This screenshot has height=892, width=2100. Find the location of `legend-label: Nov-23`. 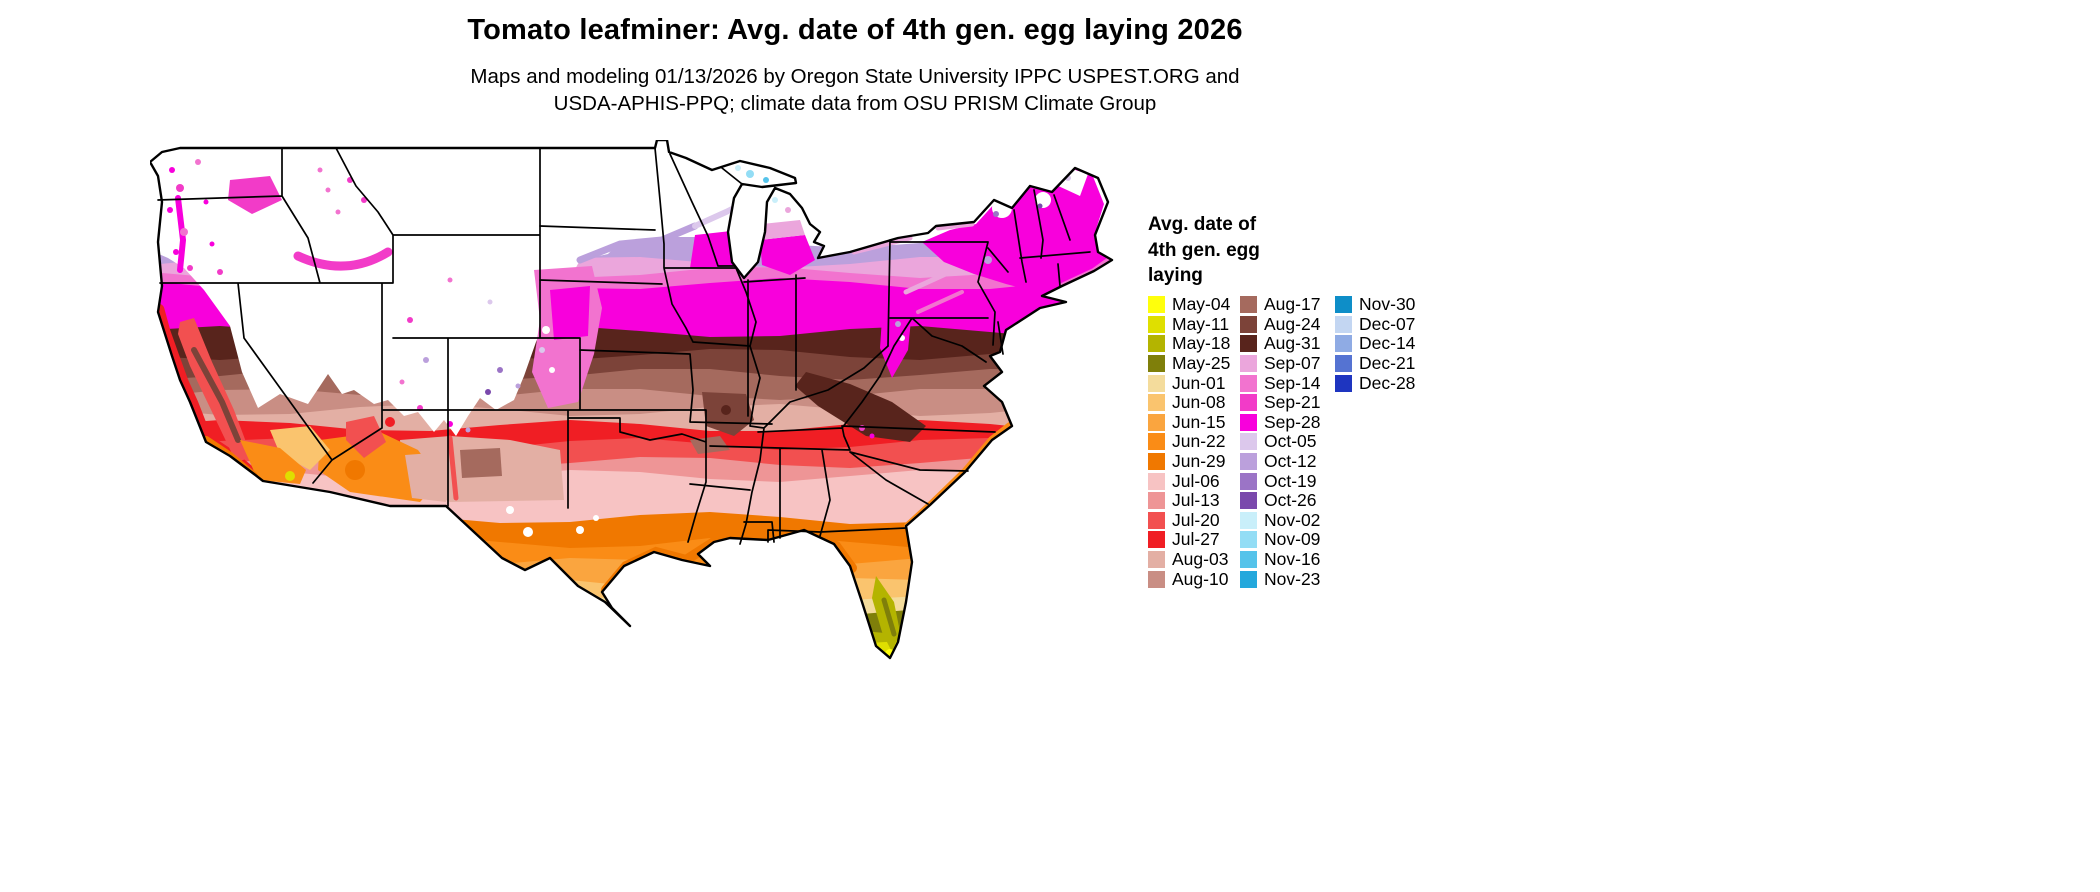

legend-label: Nov-23 is located at coordinates (1292, 578).